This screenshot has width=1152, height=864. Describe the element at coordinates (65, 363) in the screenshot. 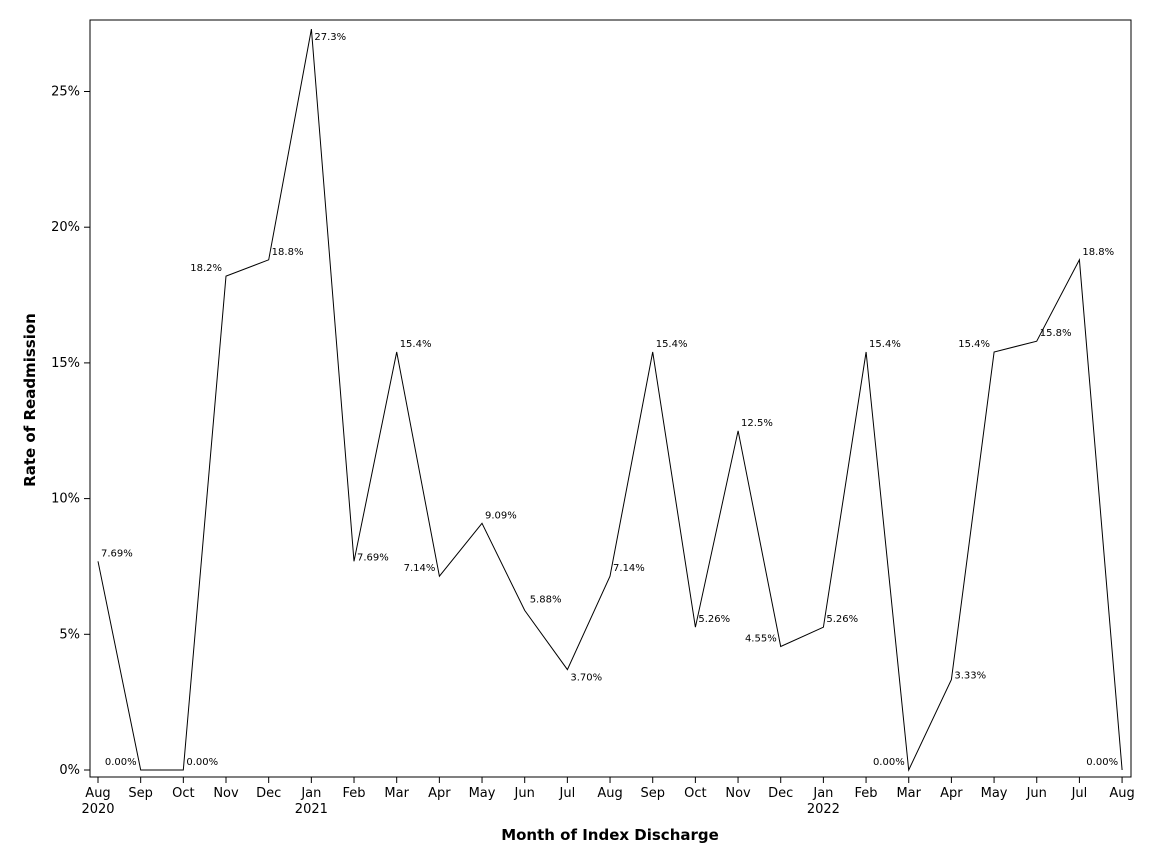

I see `y-tick-label: 15%` at that location.